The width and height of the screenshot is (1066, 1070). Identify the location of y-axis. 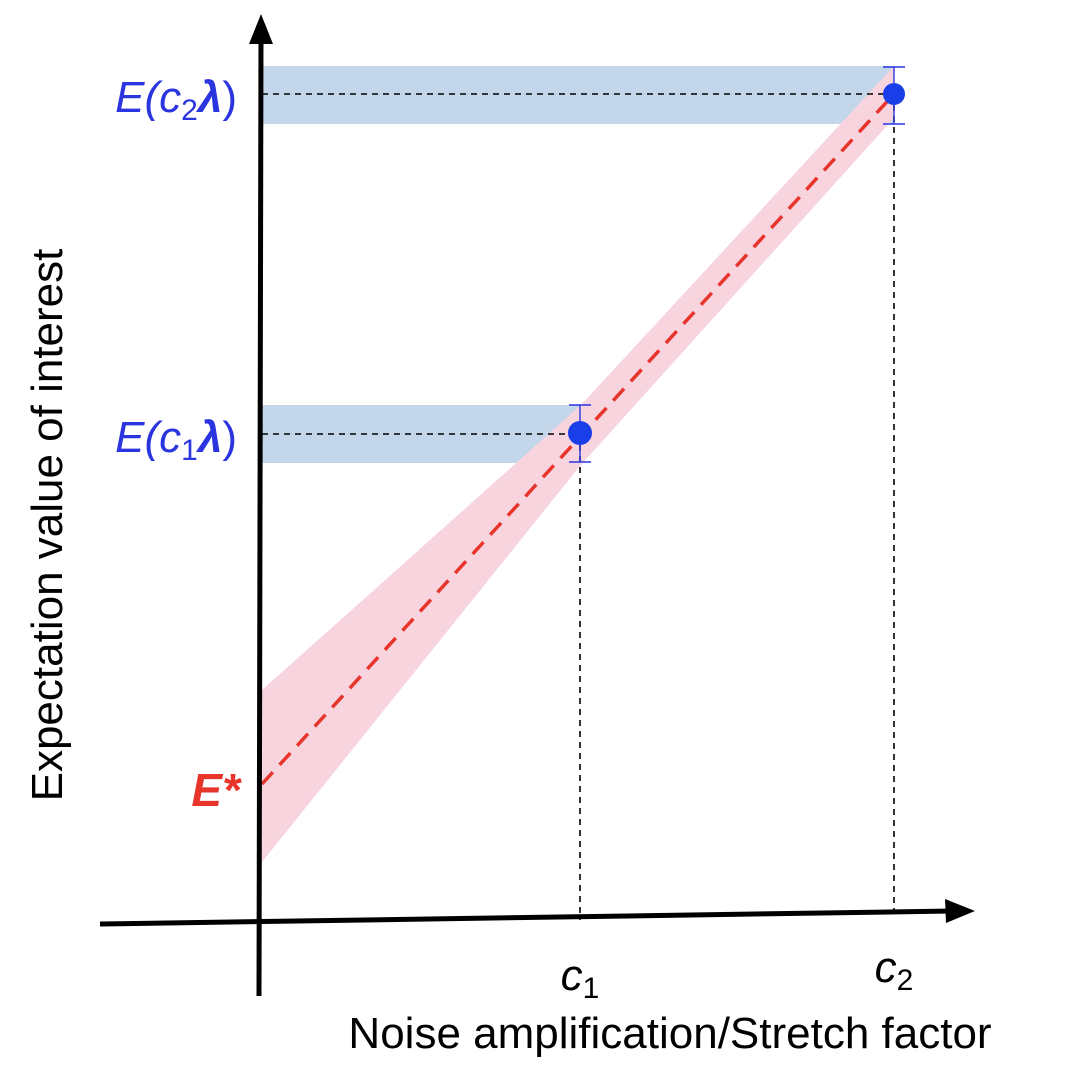
(260, 513).